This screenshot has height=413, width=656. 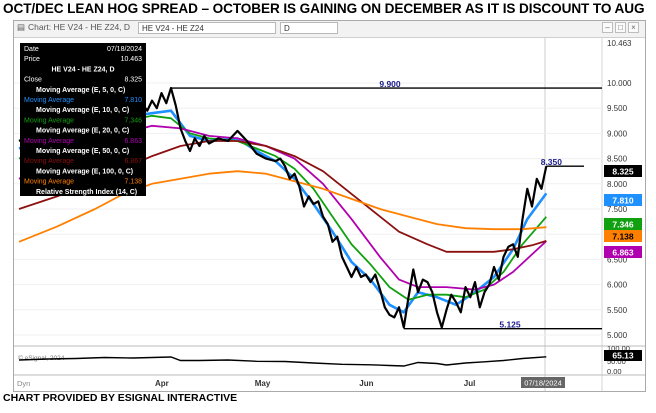 What do you see at coordinates (133, 141) in the screenshot?
I see `info-value: 6.863` at bounding box center [133, 141].